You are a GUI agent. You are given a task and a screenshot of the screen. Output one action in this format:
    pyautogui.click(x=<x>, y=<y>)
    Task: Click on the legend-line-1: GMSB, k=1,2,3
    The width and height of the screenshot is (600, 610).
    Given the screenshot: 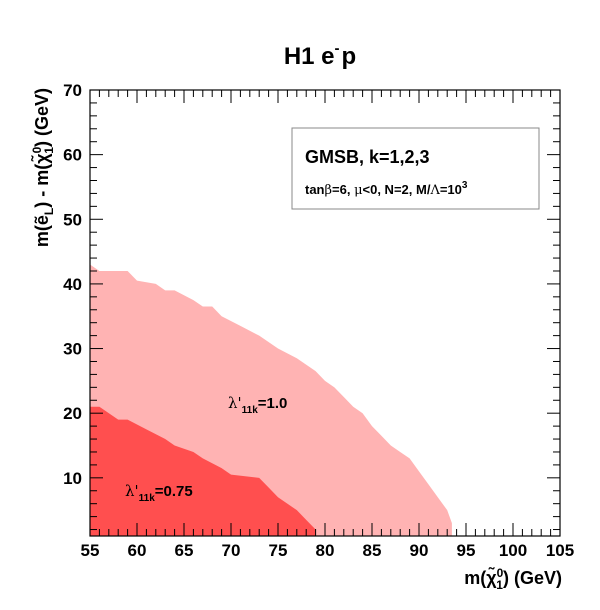 What is the action you would take?
    pyautogui.click(x=367, y=157)
    